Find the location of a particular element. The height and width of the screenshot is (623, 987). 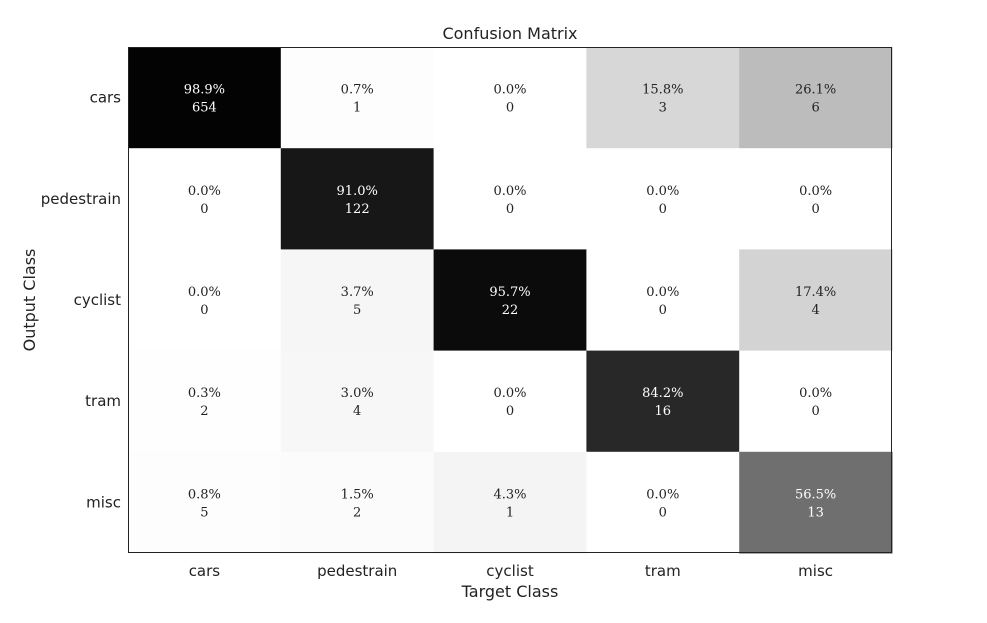

cell-percent-label-tram-cars: 0.3% is located at coordinates (204, 393).